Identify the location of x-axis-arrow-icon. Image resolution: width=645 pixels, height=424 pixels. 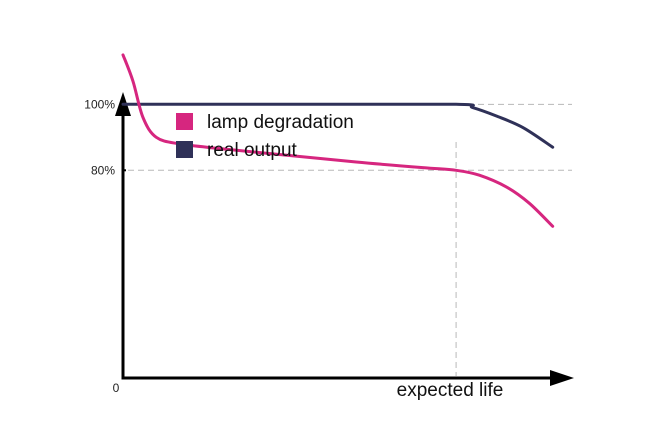
(562, 378).